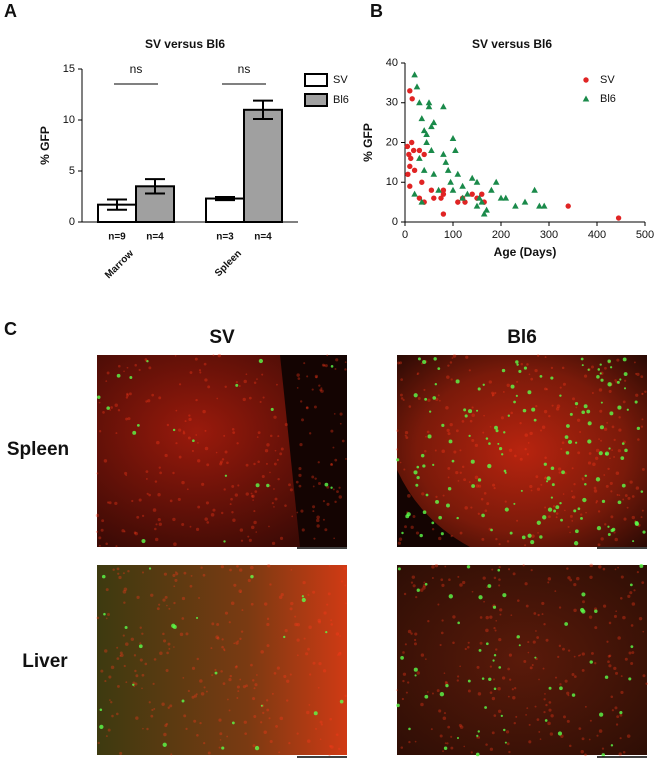 The image size is (656, 760). Describe the element at coordinates (225, 237) in the screenshot. I see `sample-size: n=3` at that location.